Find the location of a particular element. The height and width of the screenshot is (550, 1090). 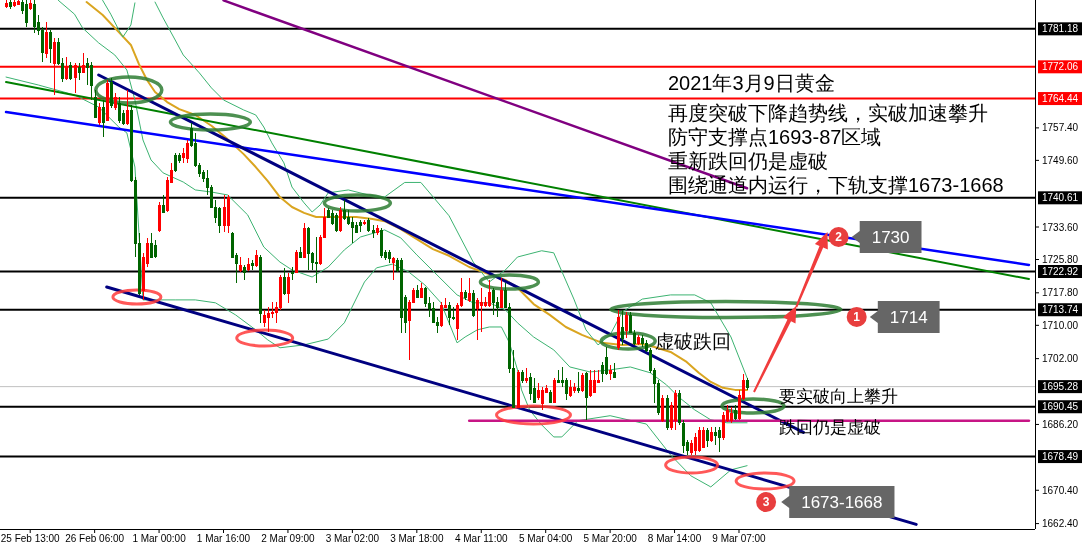

y-tick-label: 1710.00 is located at coordinates (1060, 325).